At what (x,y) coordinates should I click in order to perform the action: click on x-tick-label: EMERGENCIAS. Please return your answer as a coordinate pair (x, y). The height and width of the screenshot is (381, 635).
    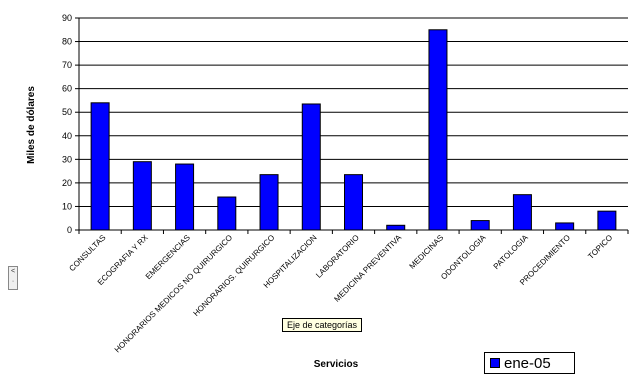
    Looking at the image, I should click on (168, 257).